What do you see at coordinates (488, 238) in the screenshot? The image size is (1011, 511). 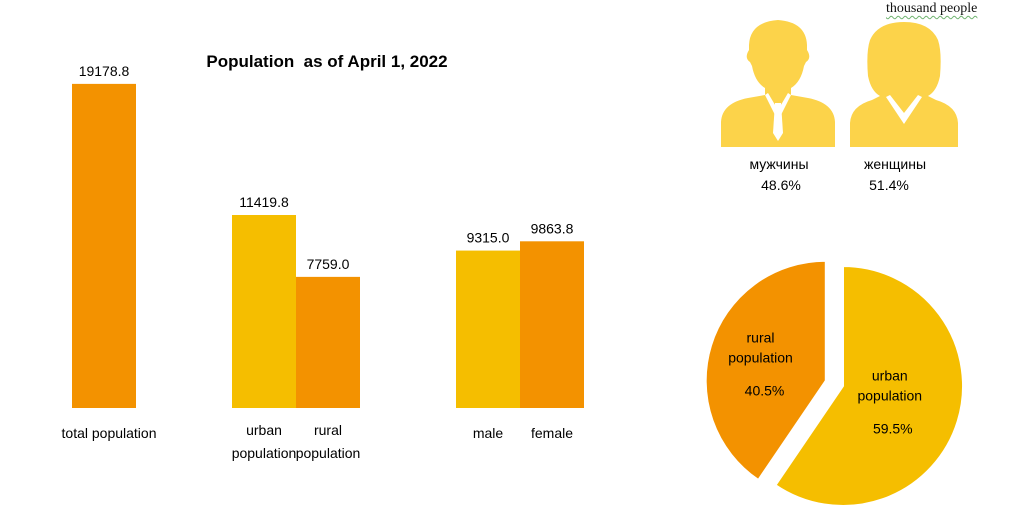 I see `bar-value-label: 9315.0` at bounding box center [488, 238].